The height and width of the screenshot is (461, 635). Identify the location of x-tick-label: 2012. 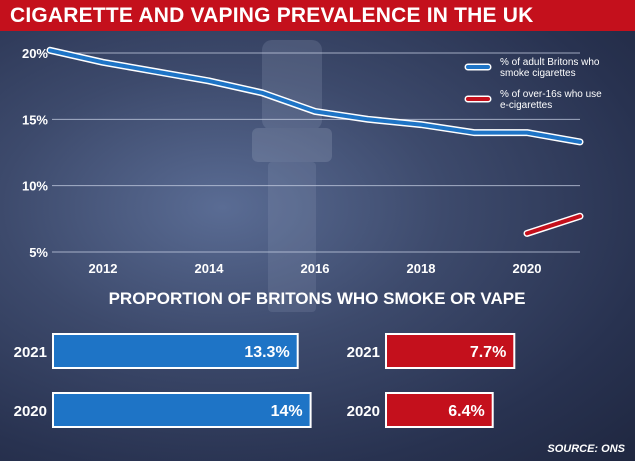
(103, 268).